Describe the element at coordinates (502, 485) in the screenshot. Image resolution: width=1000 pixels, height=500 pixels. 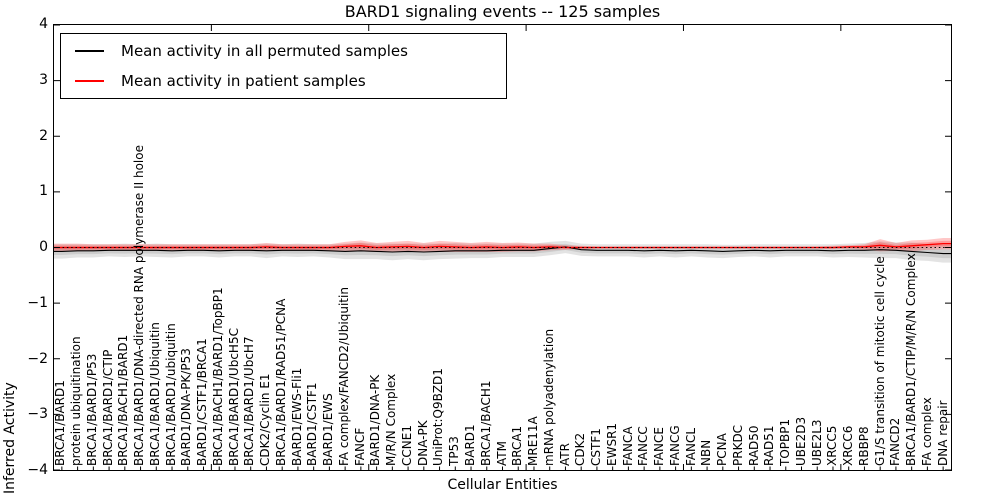
I see `x-axis-label: Cellular Entities` at that location.